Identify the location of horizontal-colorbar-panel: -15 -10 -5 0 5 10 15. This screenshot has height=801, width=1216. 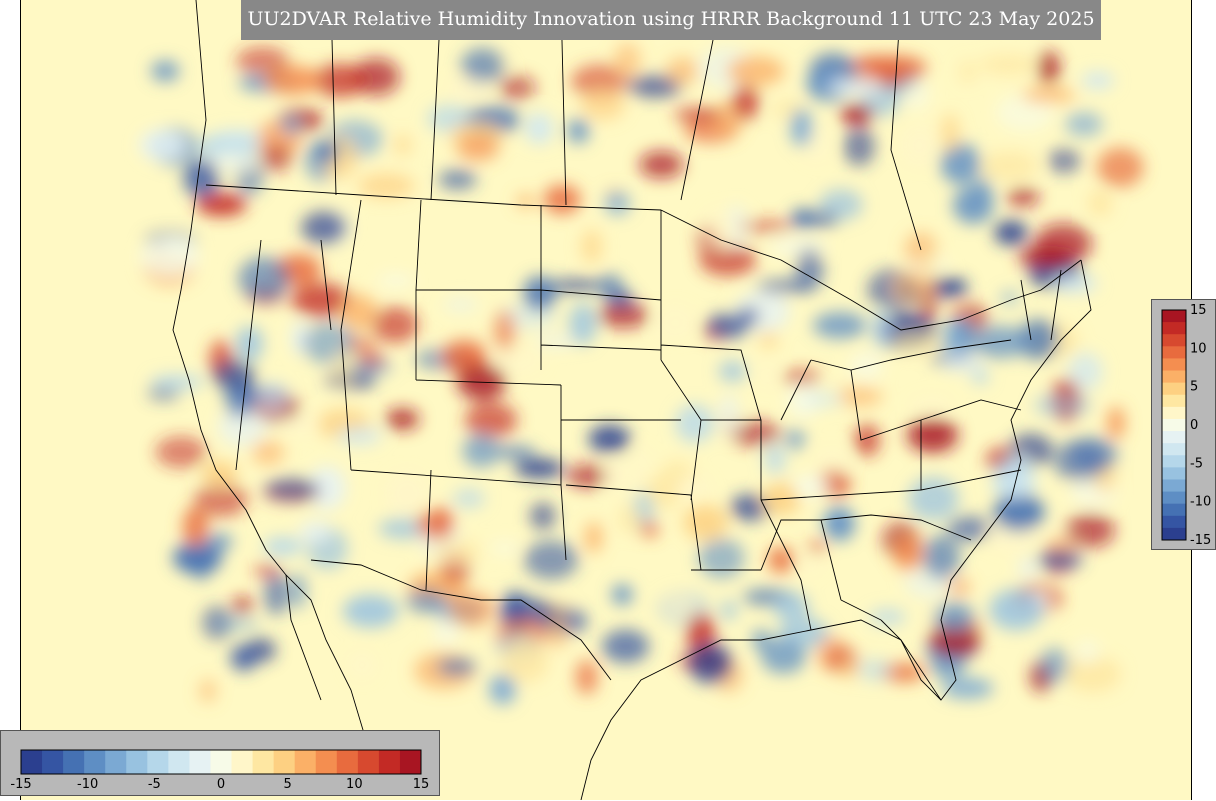
(220, 763).